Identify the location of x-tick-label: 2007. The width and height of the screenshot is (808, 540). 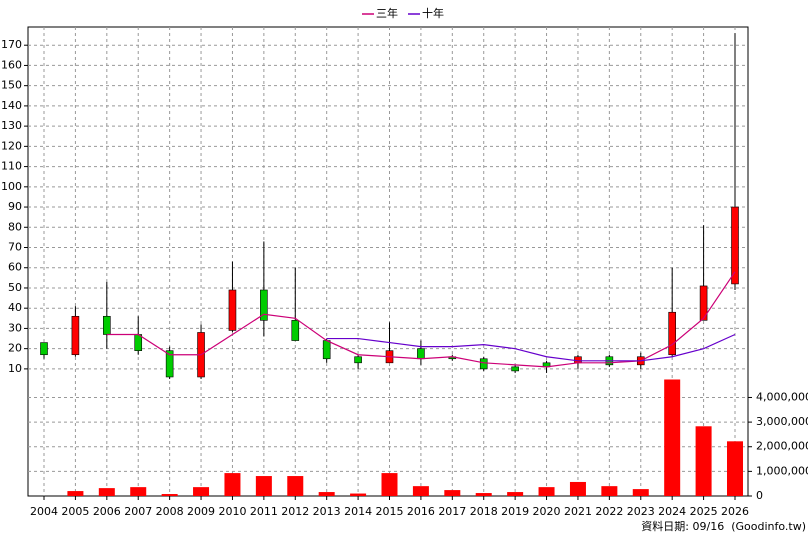
(138, 511).